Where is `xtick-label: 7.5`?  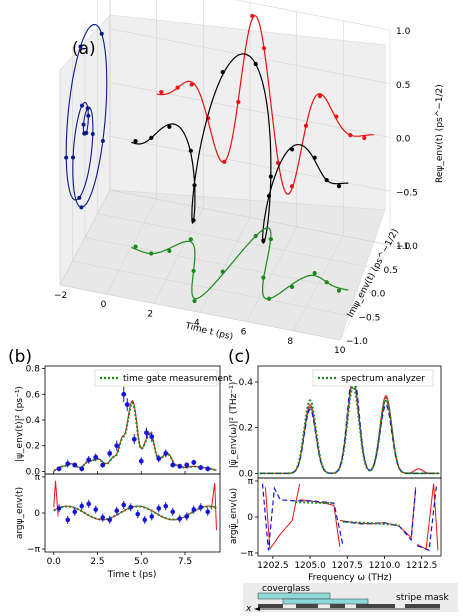 xtick-label: 7.5 is located at coordinates (185, 562).